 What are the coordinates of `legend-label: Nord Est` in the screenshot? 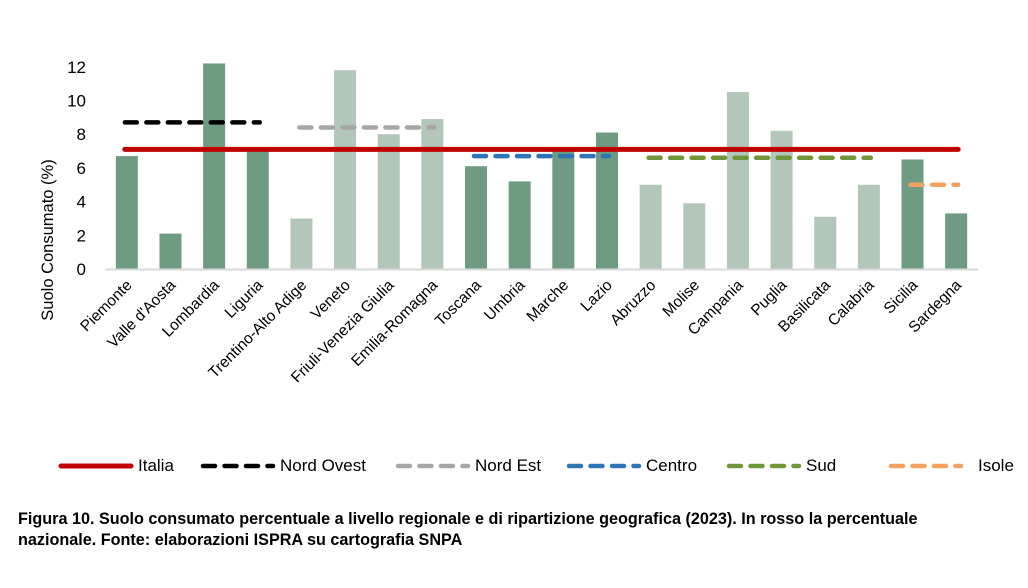 It's located at (508, 465).